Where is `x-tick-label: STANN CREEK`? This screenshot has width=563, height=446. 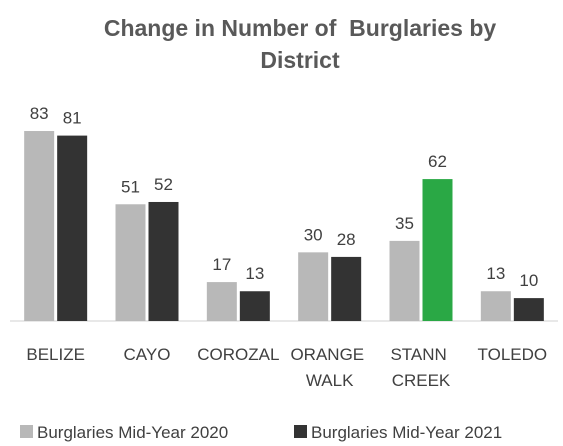
x-tick-label: STANN CREEK is located at coordinates (420, 367).